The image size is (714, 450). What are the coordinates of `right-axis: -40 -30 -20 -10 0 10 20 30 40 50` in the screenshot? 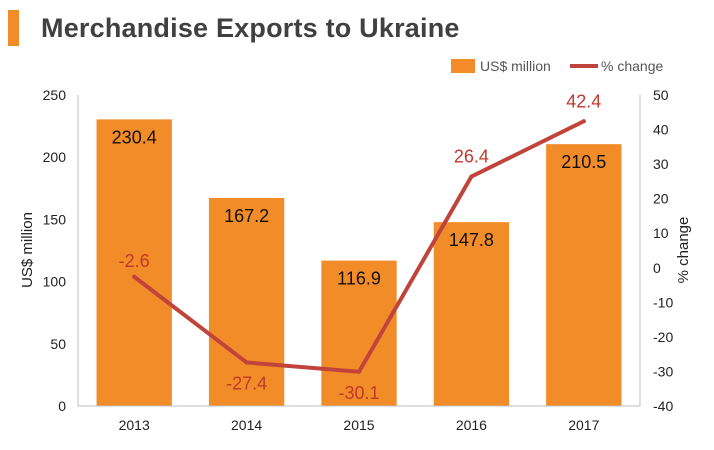 It's located at (656, 250).